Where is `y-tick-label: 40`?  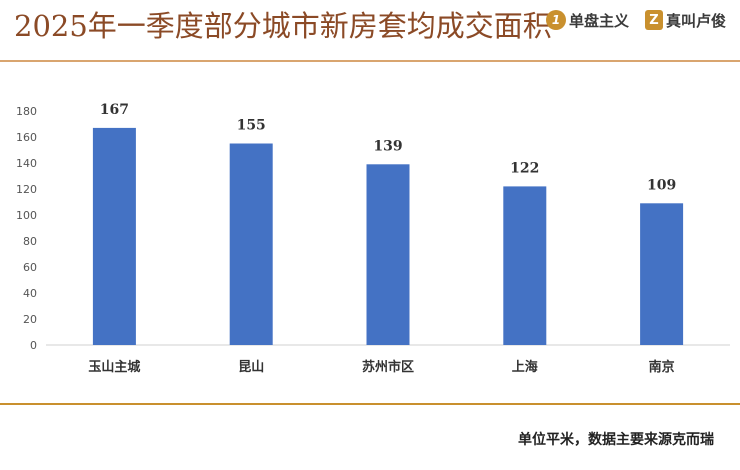
y-tick-label: 40 is located at coordinates (30, 293).